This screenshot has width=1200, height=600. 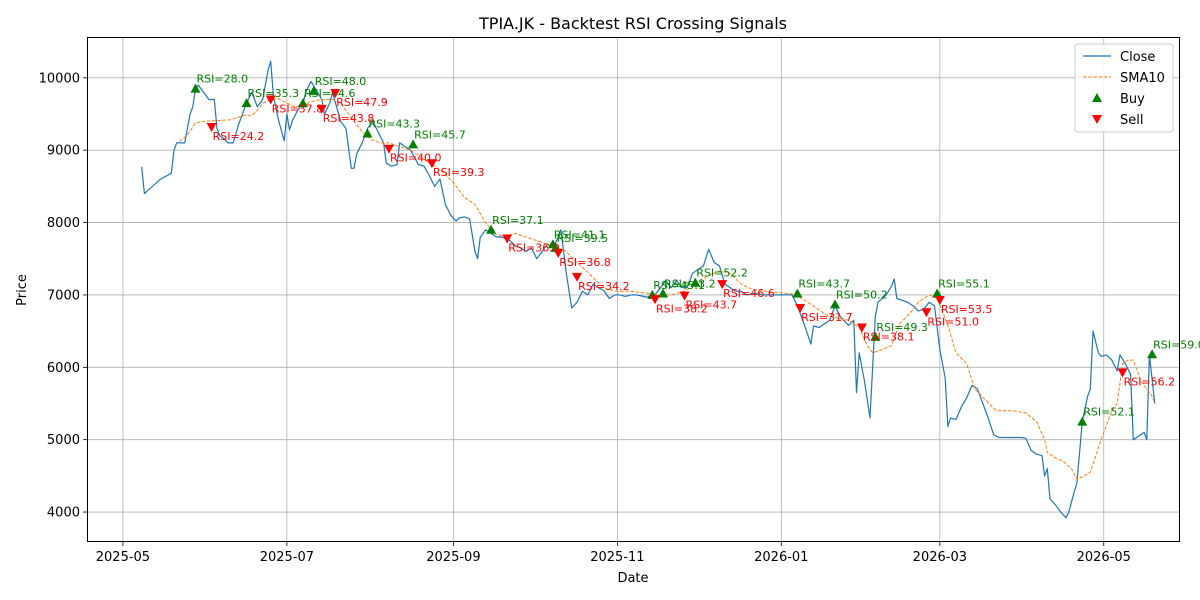 I want to click on sell-rsi-label: RSI=34.2, so click(x=604, y=286).